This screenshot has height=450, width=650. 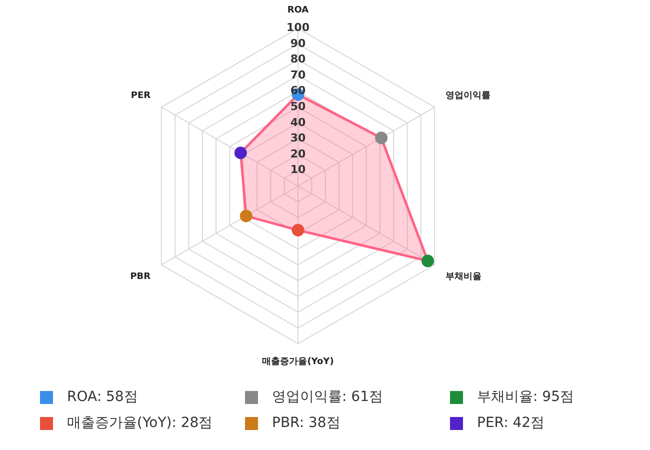 I want to click on text: 매출증가율(YoY): 28점, so click(x=140, y=423).